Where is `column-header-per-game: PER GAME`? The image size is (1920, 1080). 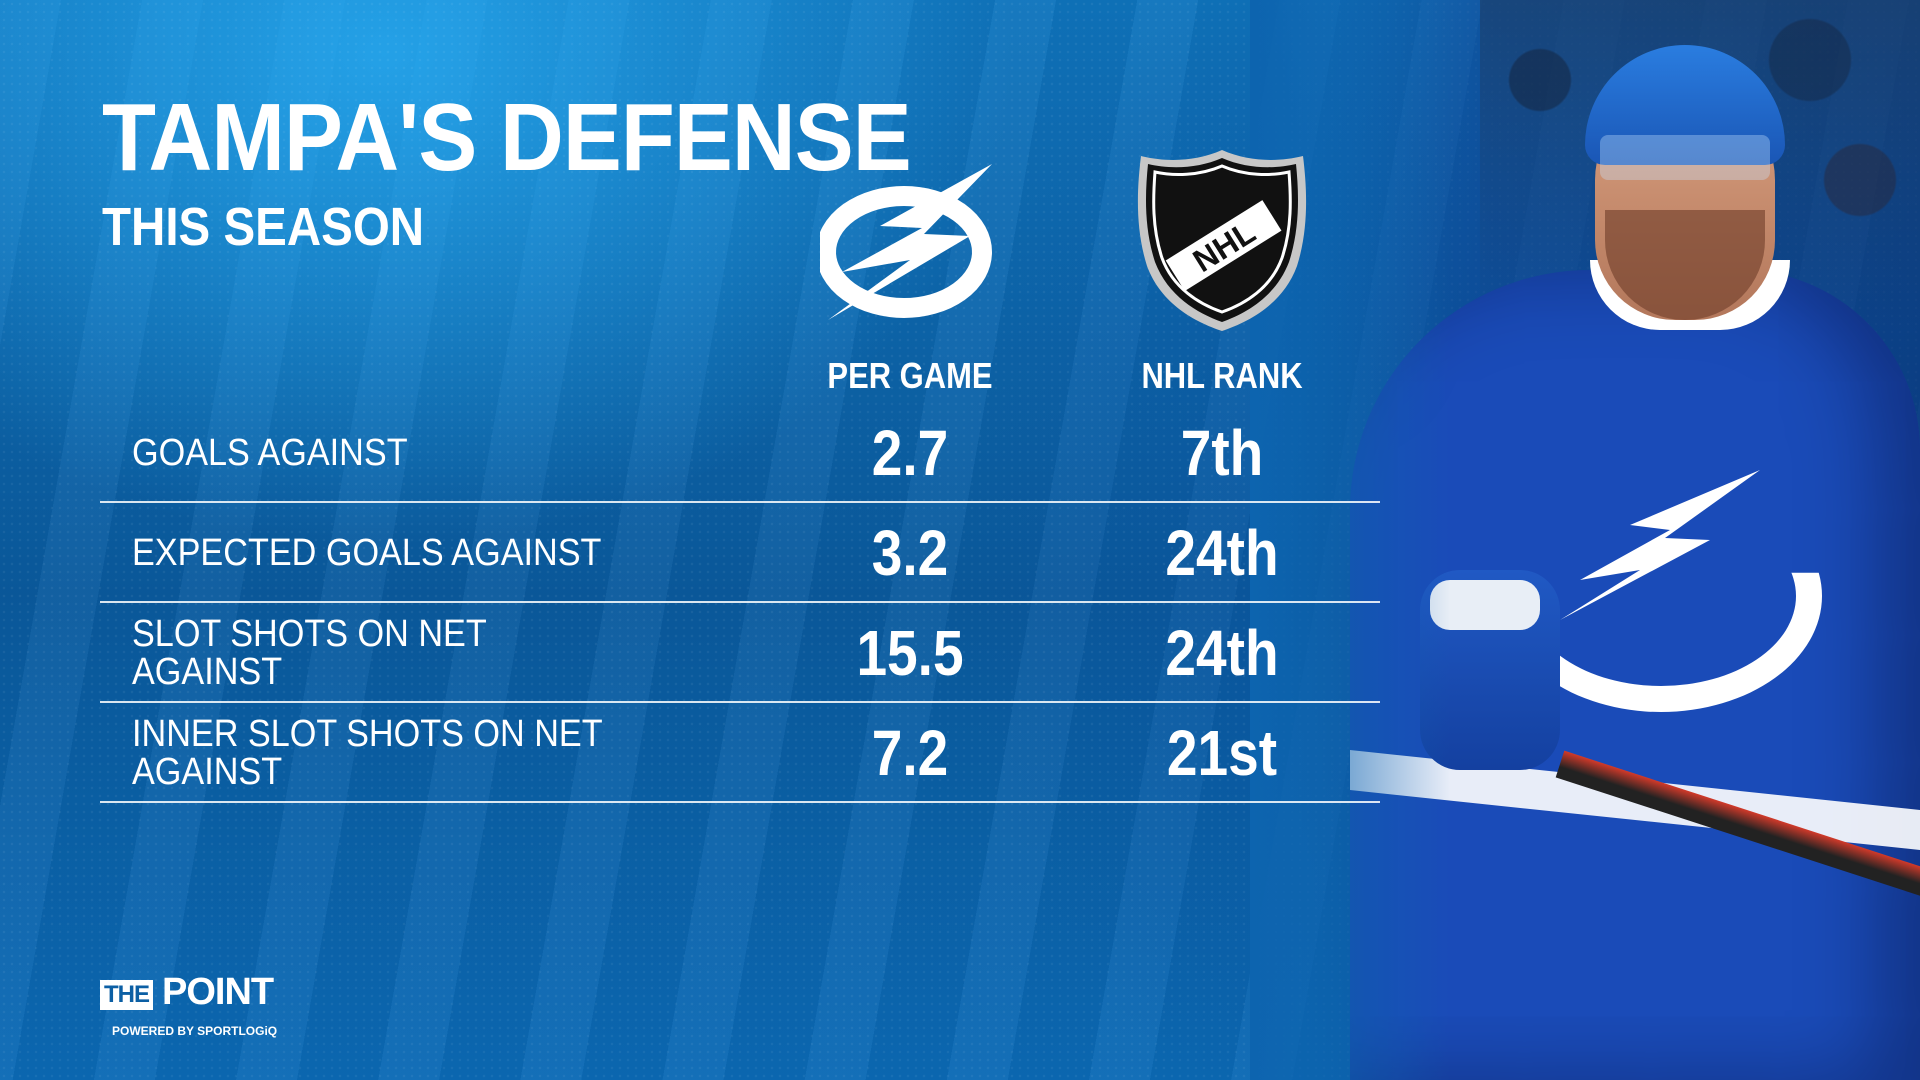 column-header-per-game: PER GAME is located at coordinates (910, 375).